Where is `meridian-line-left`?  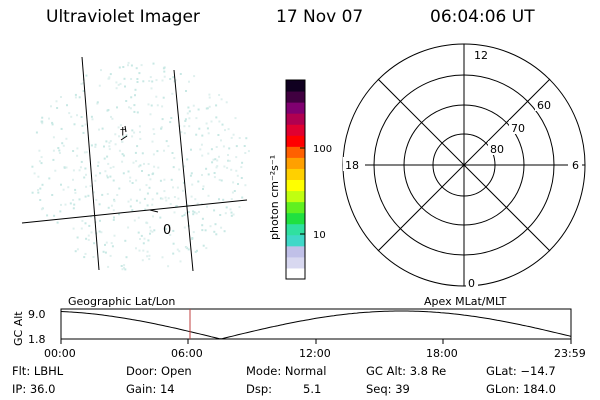
meridian-line-left is located at coordinates (90, 163).